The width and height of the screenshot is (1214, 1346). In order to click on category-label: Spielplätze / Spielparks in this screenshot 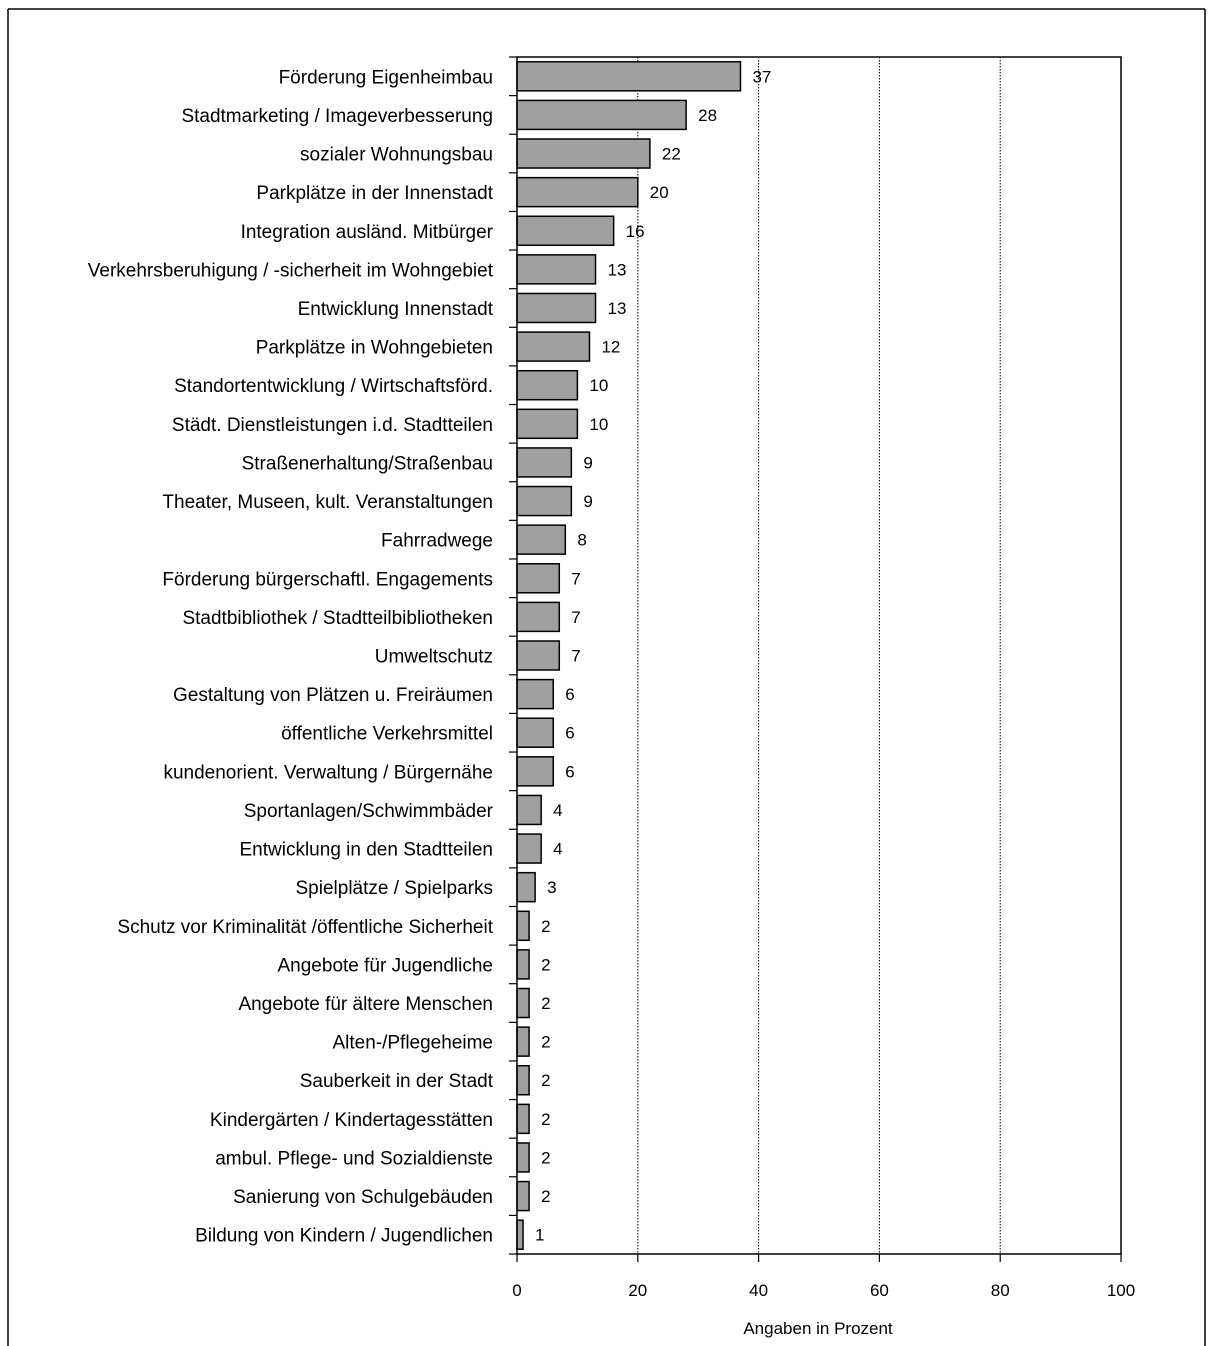, I will do `click(395, 888)`.